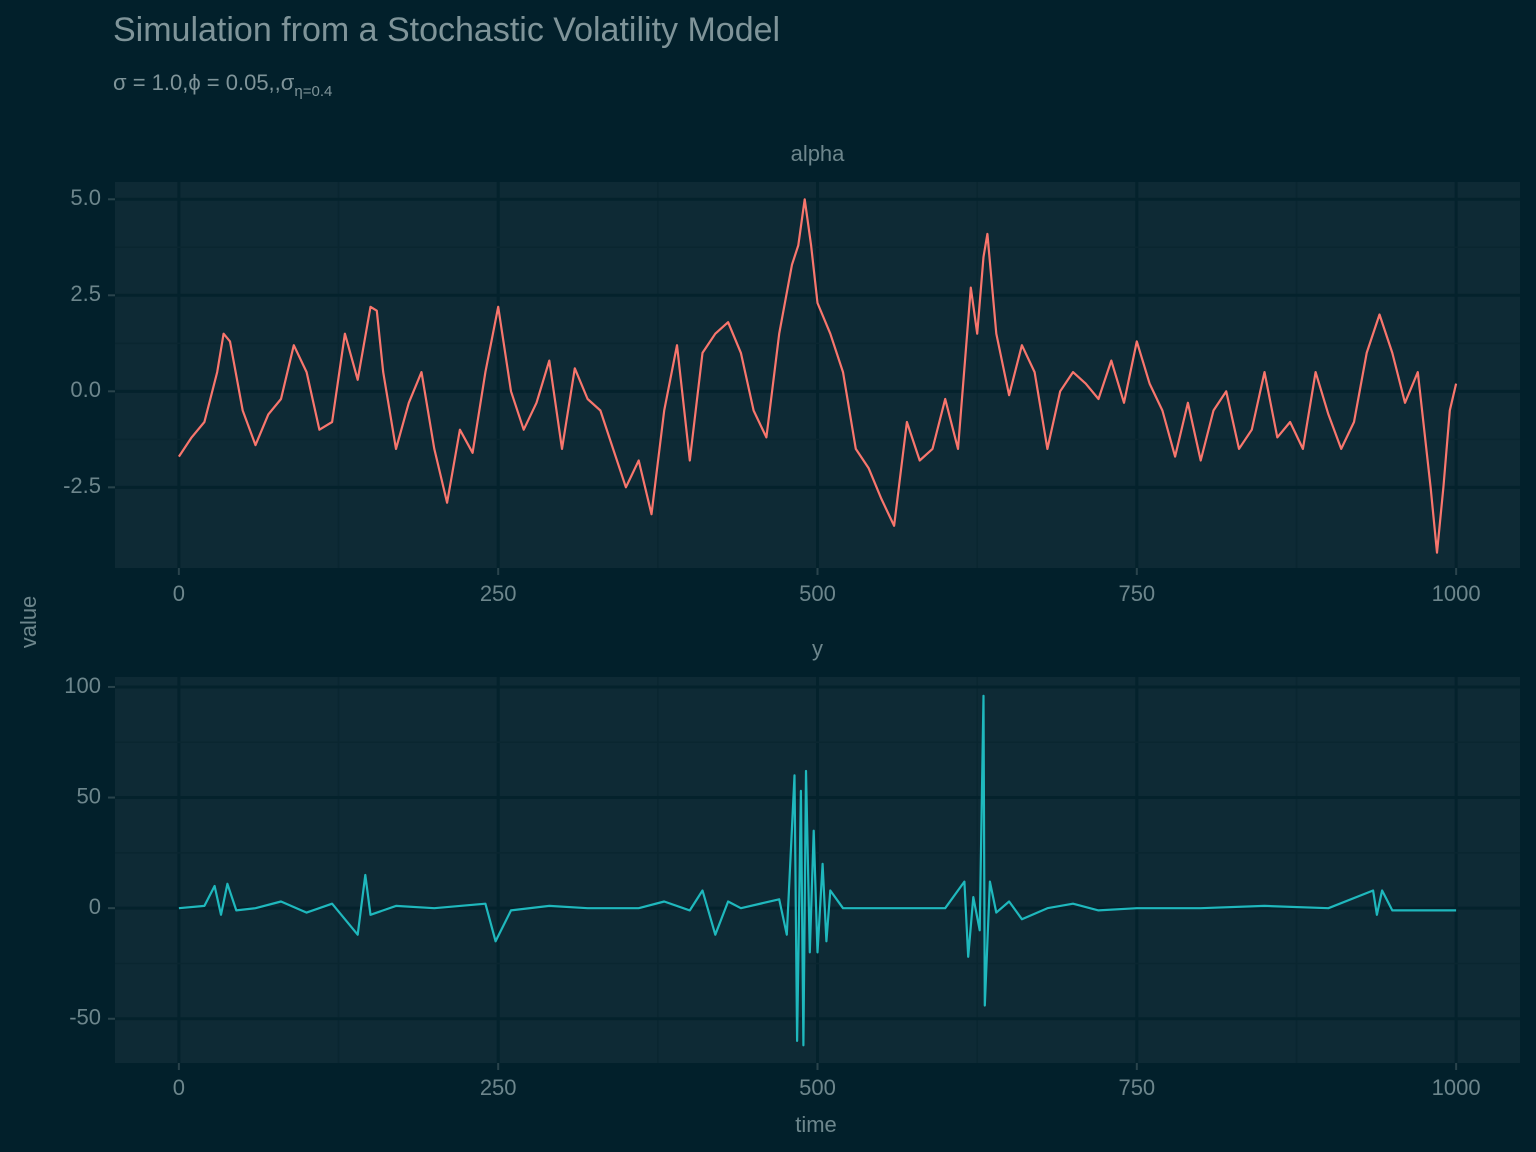 The height and width of the screenshot is (1152, 1536). What do you see at coordinates (85, 389) in the screenshot?
I see `y-tick-label: 0.0` at bounding box center [85, 389].